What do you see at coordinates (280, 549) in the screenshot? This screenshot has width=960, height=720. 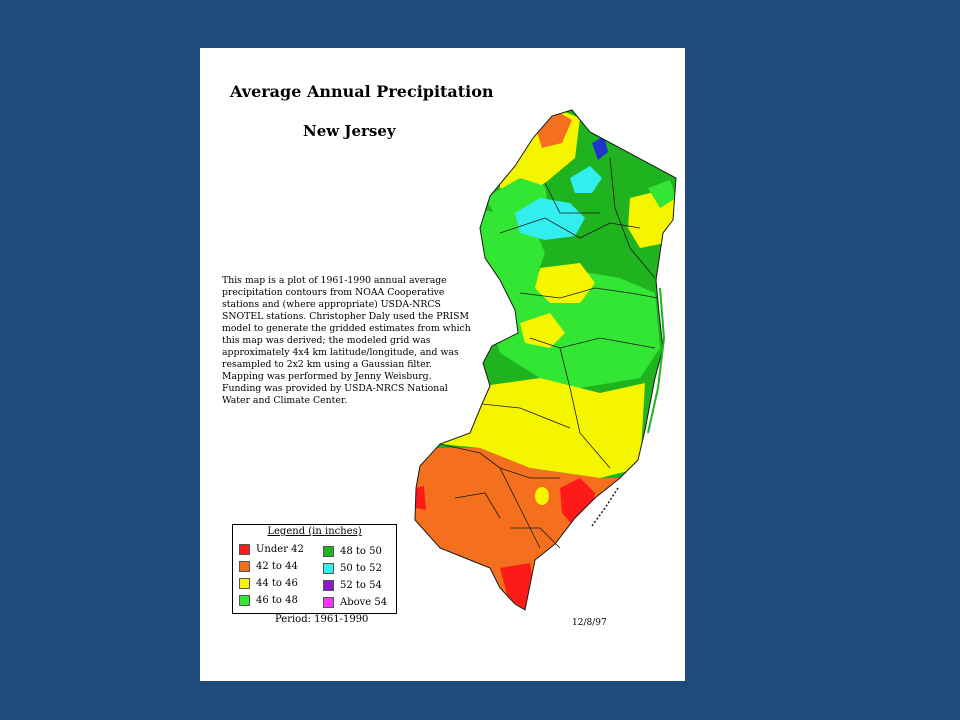 I see `legend-label: Under 42` at bounding box center [280, 549].